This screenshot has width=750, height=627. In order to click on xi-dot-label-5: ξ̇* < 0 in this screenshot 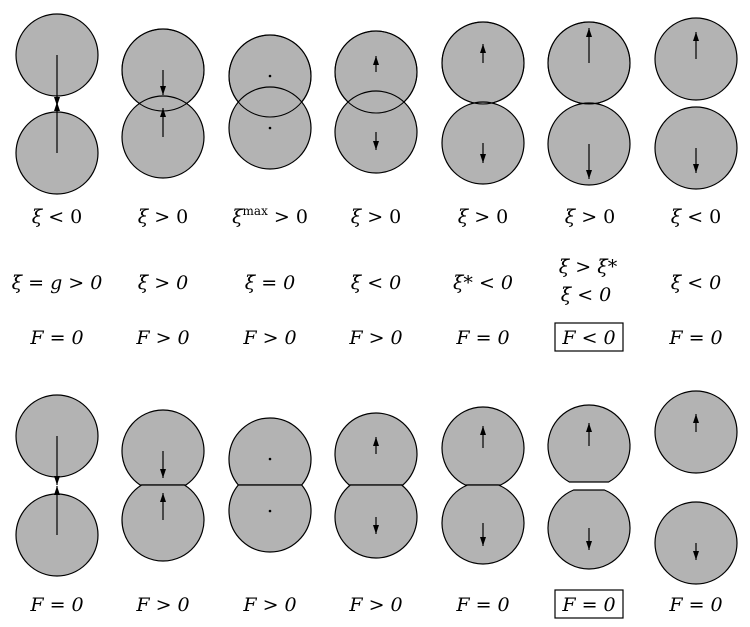, I will do `click(483, 283)`.